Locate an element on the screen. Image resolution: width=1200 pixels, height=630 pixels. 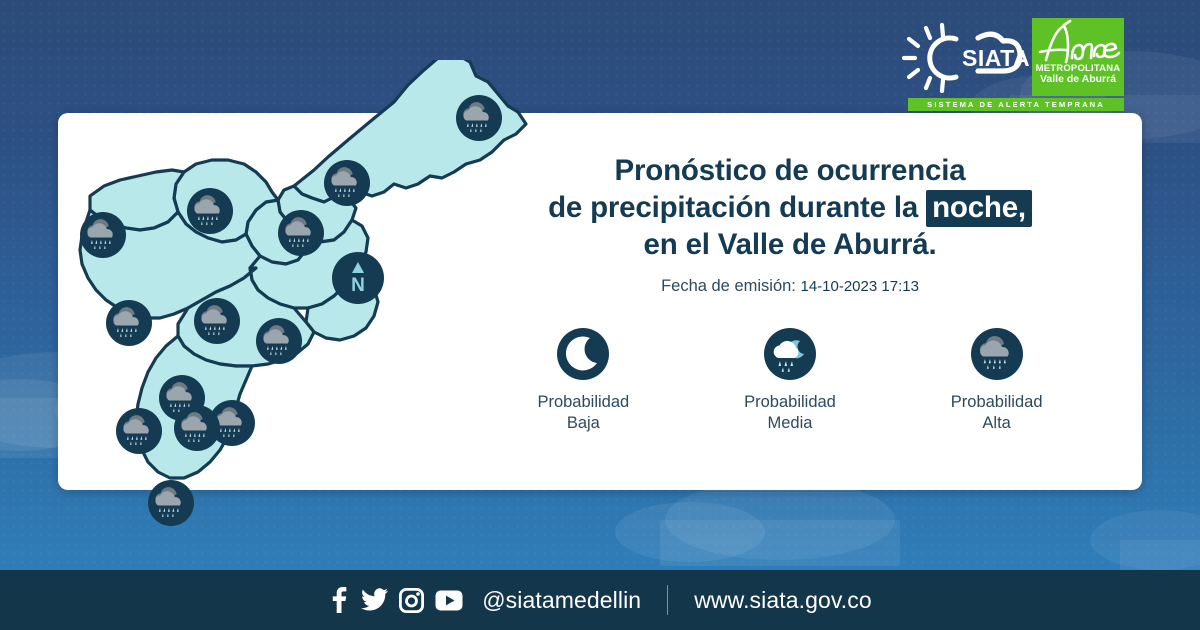
title-line-3: en el Valle de Aburrá. is located at coordinates (790, 245).